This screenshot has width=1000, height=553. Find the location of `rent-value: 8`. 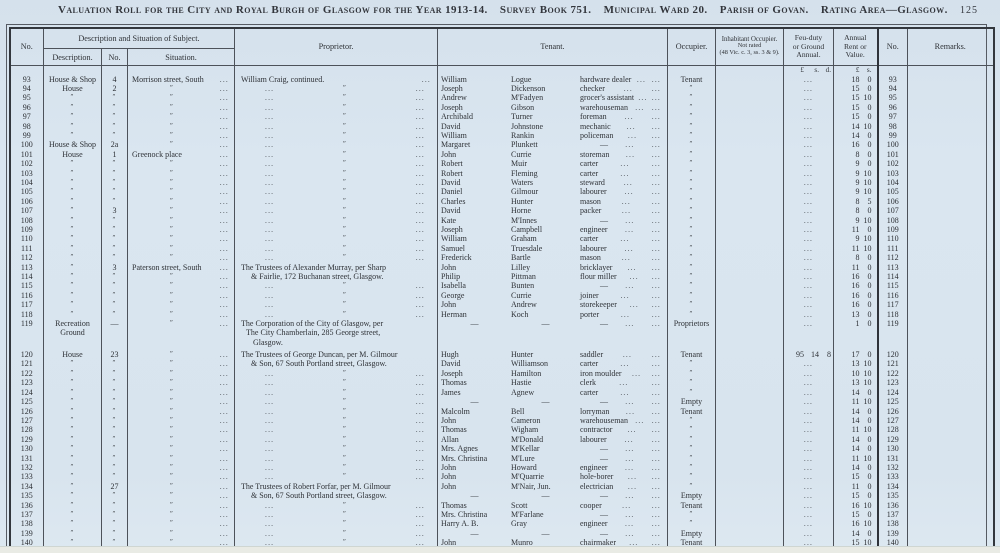

rent-value: 8 is located at coordinates (857, 201).